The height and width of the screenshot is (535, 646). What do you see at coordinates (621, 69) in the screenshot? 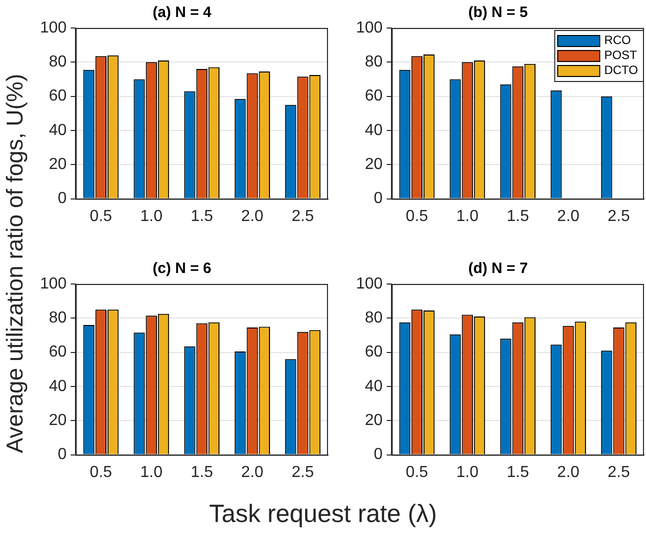
I see `legend-label: DCTO` at bounding box center [621, 69].